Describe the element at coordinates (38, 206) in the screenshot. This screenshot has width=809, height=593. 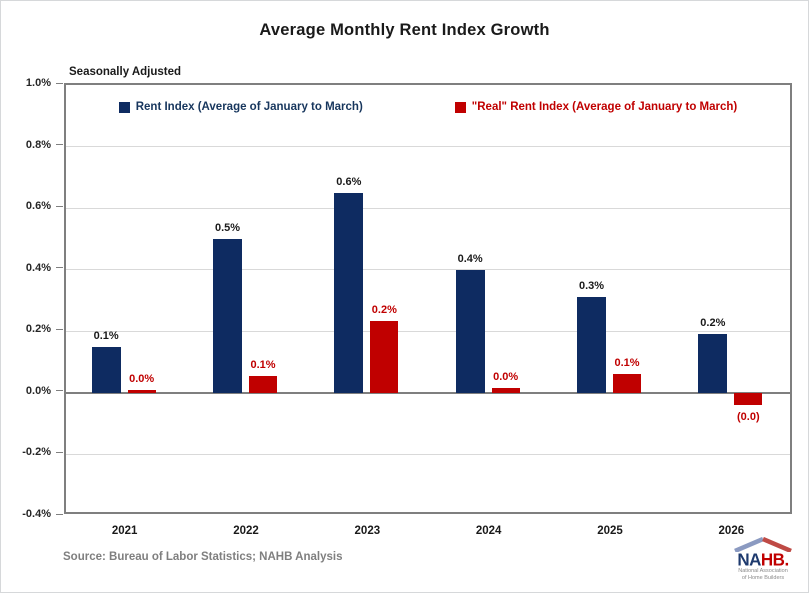
I see `y-tick-label: 0.6%` at that location.